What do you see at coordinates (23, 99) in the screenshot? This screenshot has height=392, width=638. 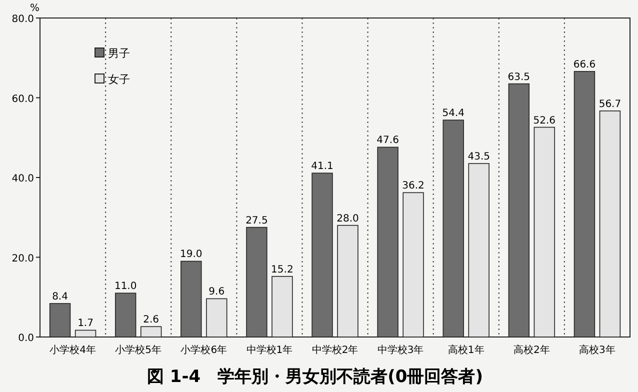 I see `y-tick-label: 60.0` at bounding box center [23, 99].